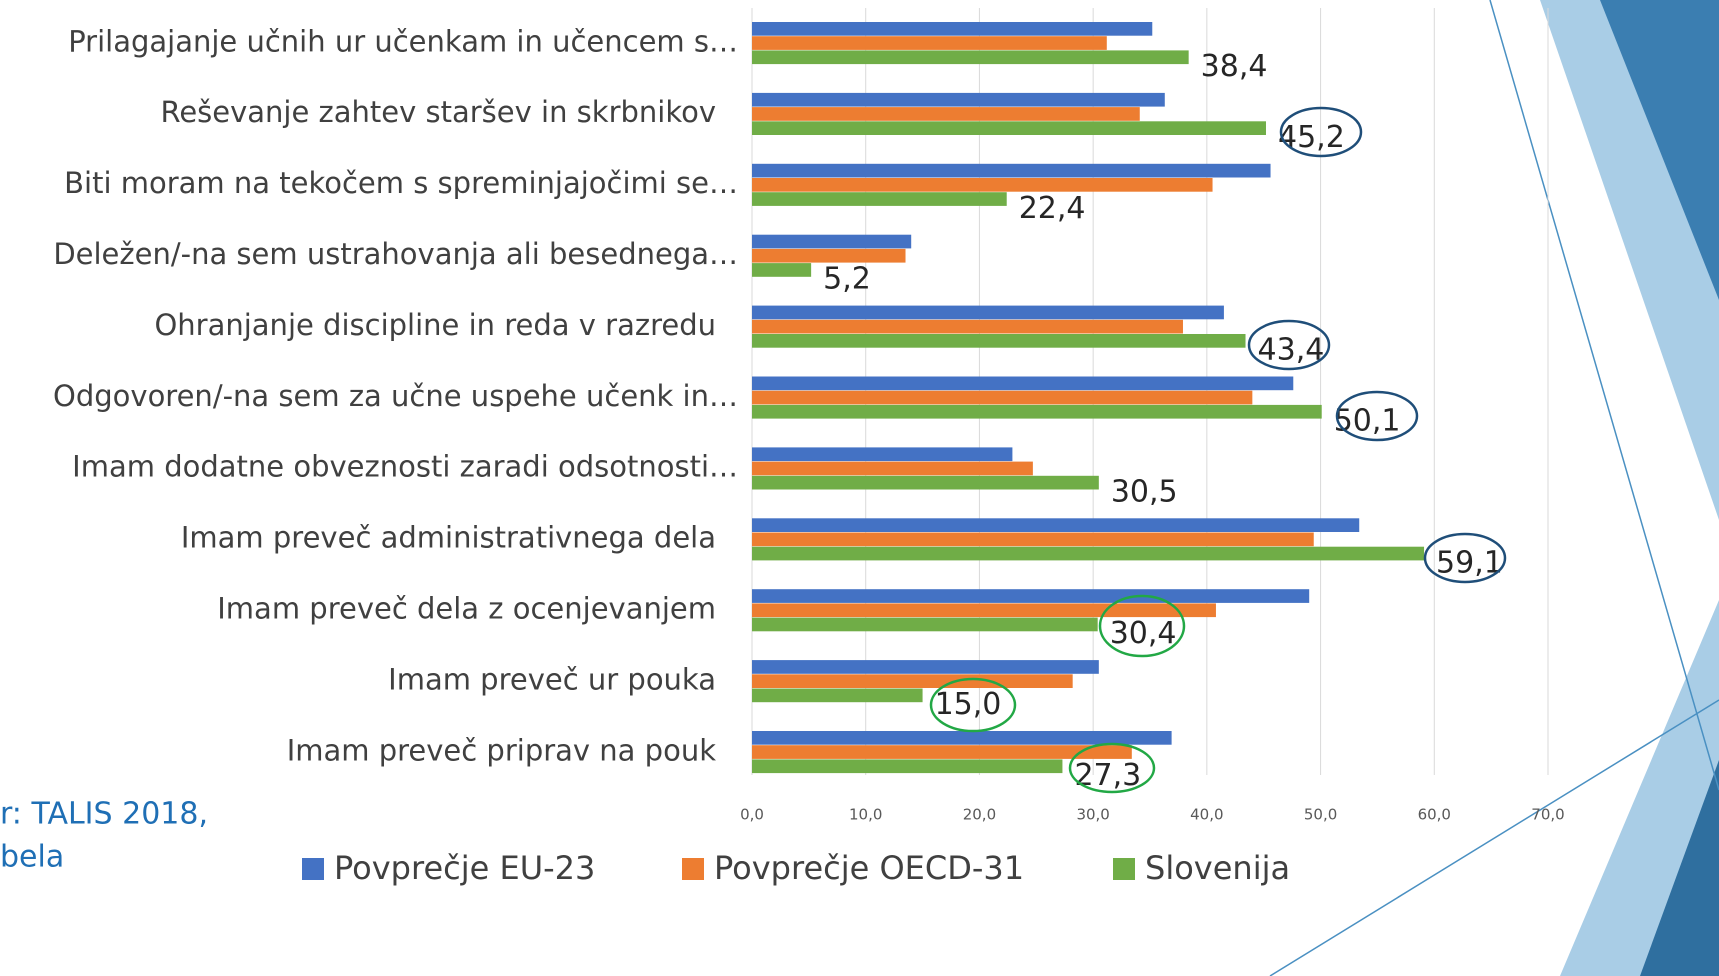 This screenshot has height=976, width=1719. I want to click on data-label: 50,1, so click(1367, 421).